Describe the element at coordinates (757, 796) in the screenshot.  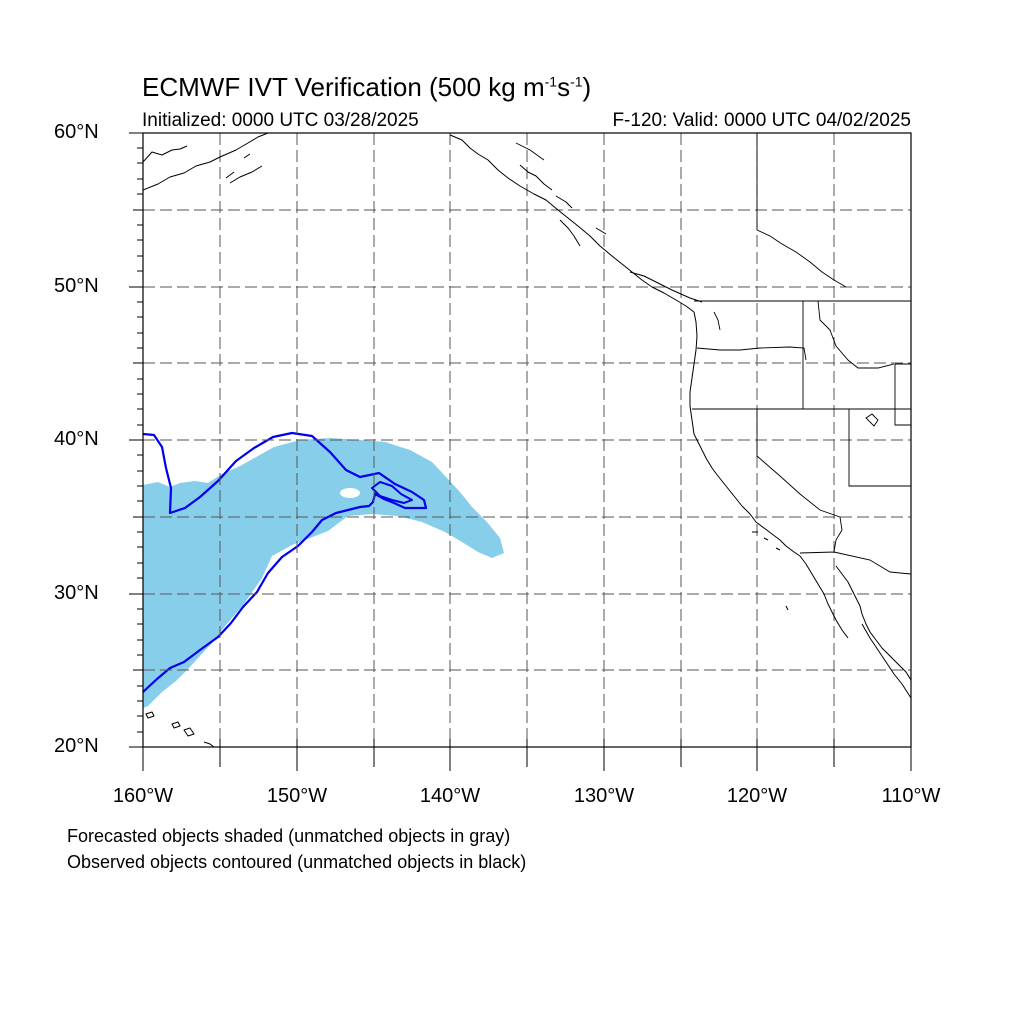
I see `lon-label-120w: 120°W` at that location.